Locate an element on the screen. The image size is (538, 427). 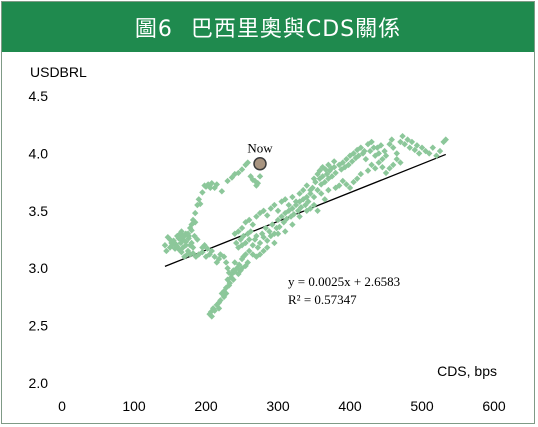
chart-title-text: 巴西里奧與CDS關係 is located at coordinates (296, 29).